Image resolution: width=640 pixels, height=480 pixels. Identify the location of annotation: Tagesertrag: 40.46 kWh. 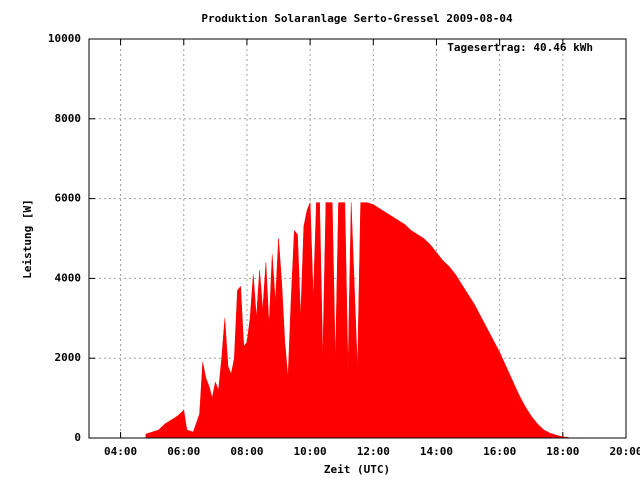
(520, 47).